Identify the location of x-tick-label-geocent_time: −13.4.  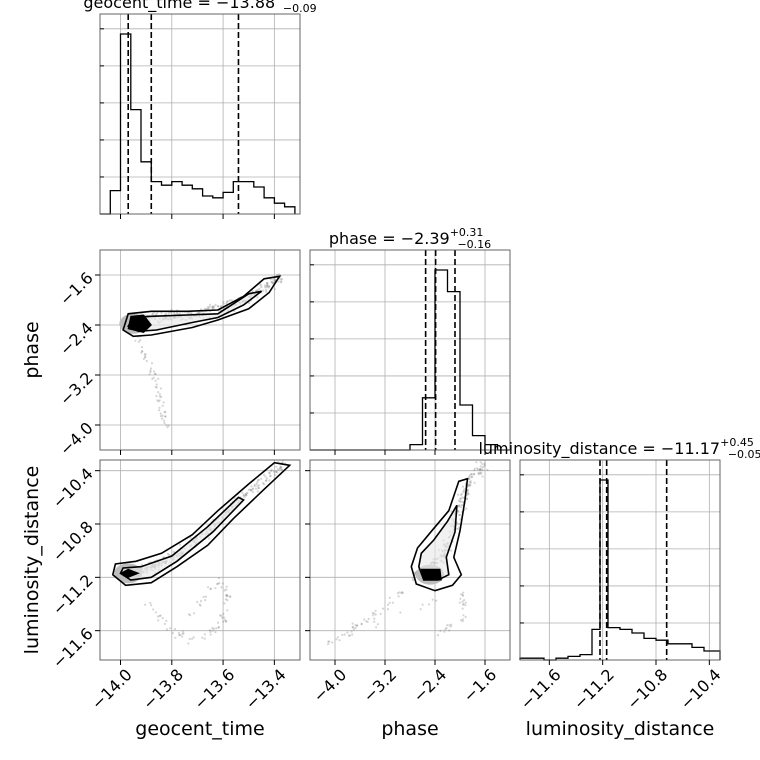
(266, 689).